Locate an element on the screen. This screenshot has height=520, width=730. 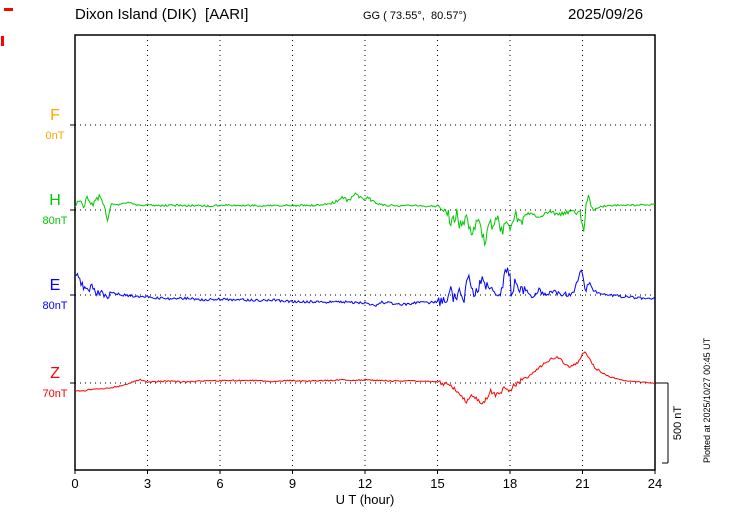
geographic-coords: GG ( 73.55°, 80.57°) is located at coordinates (415, 16).